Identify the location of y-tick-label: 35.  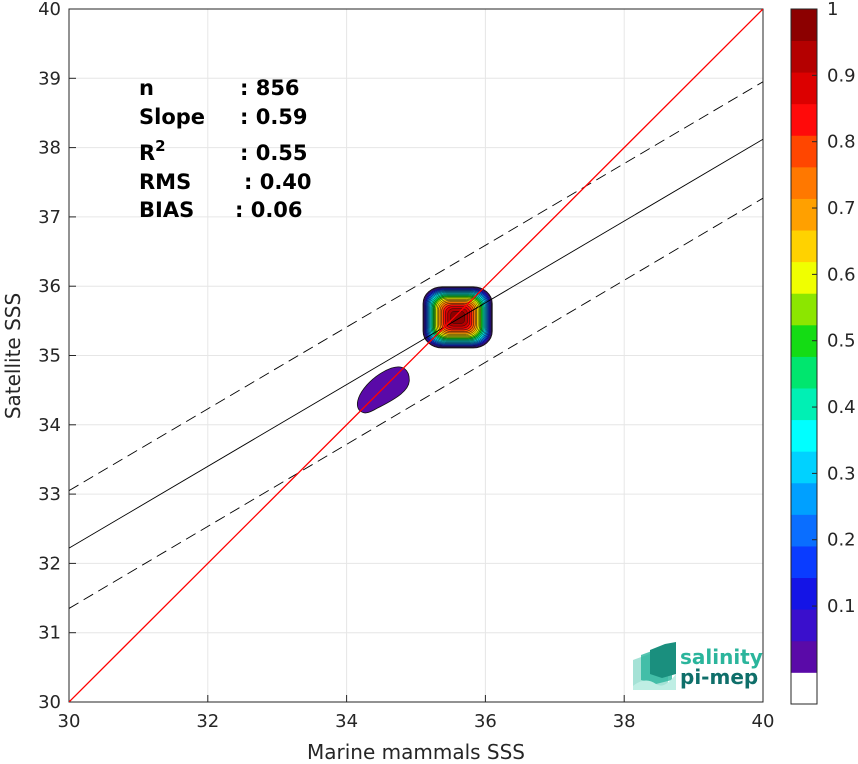
(49, 356).